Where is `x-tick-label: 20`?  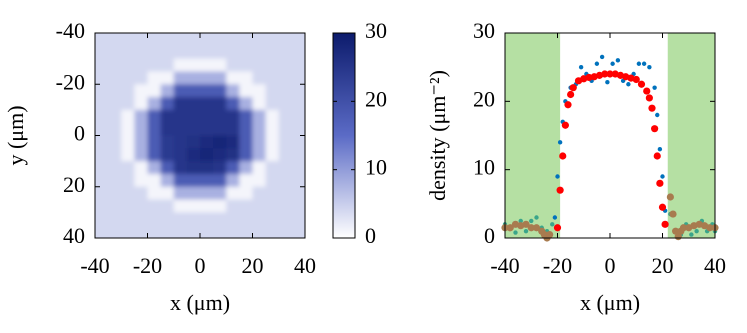
x-tick-label: 20 is located at coordinates (663, 265).